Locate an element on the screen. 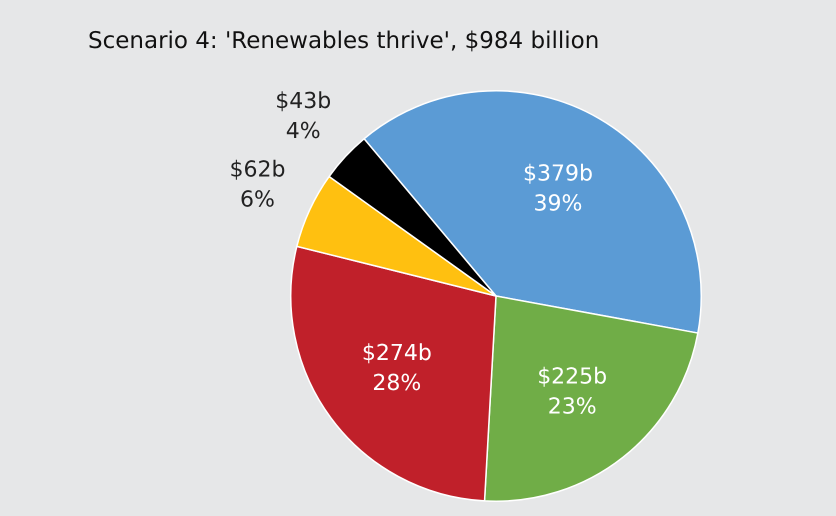  chart-title: Scenario 4: 'Renewables thrive', $984 billion is located at coordinates (344, 41).